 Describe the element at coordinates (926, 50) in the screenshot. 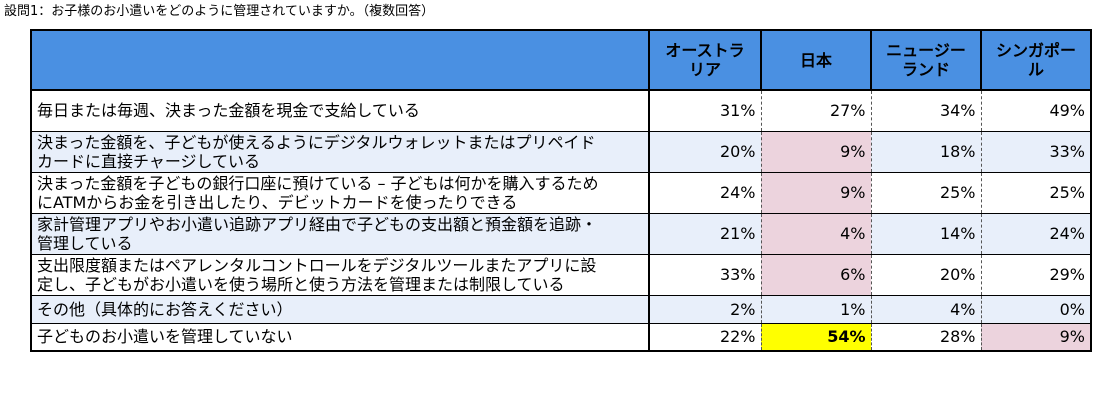

I see `header-new-zealand-line1: ニュージー` at that location.